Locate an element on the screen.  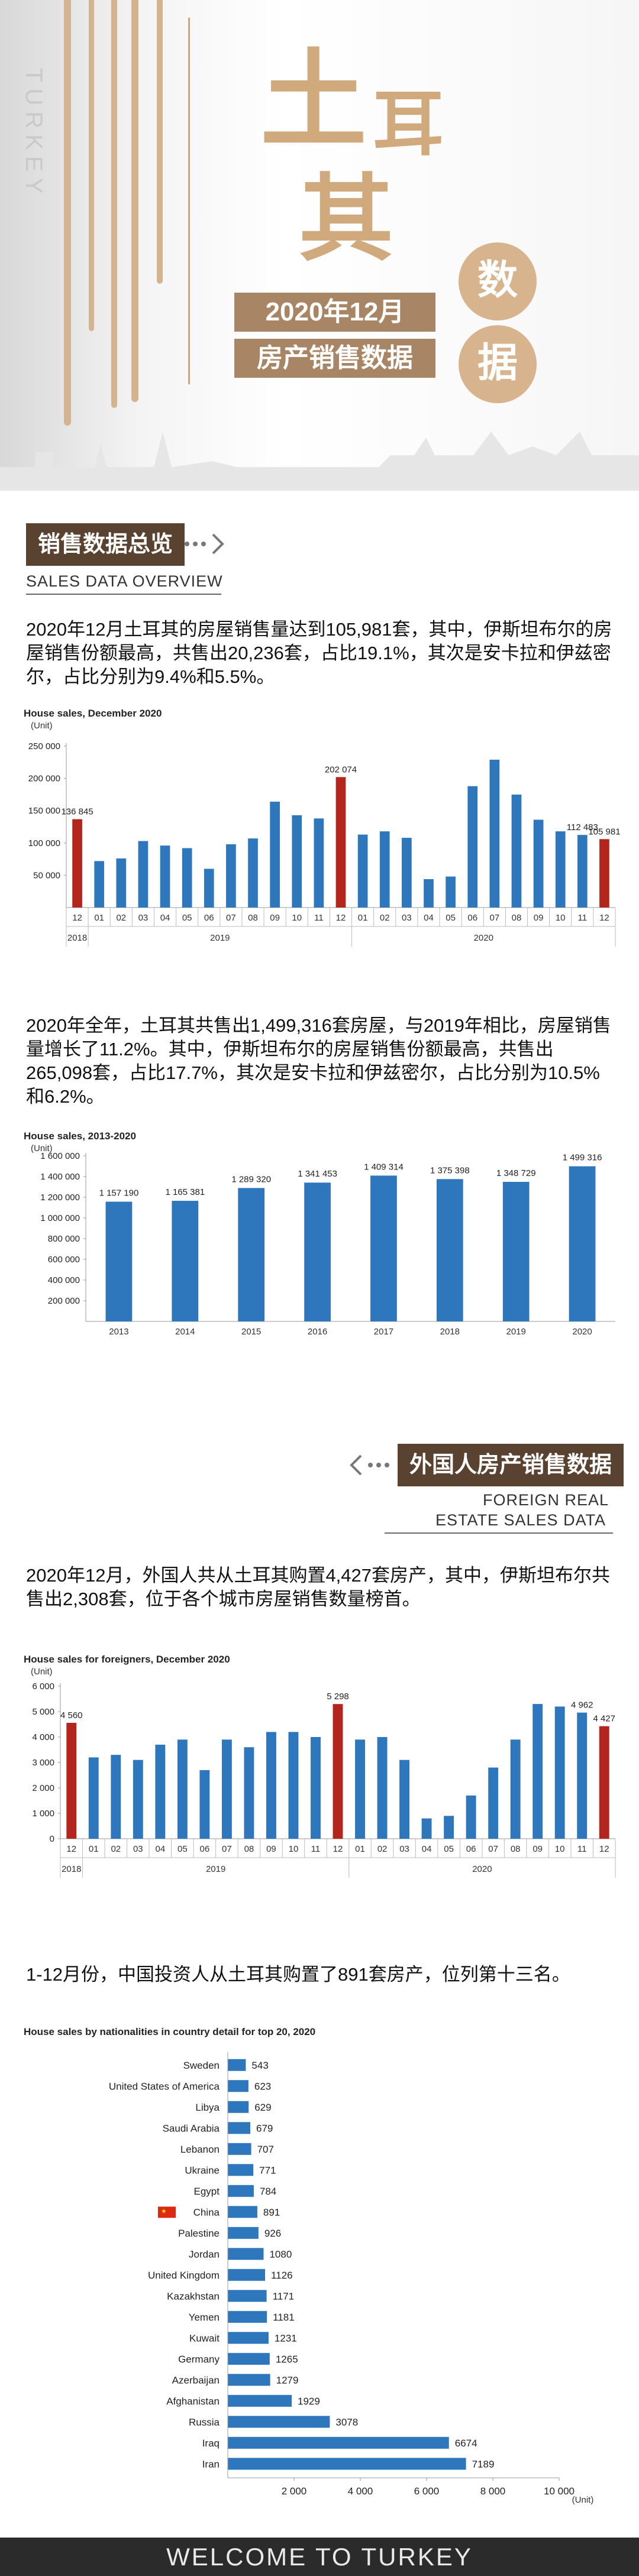
category-label: Egypt is located at coordinates (207, 2191).